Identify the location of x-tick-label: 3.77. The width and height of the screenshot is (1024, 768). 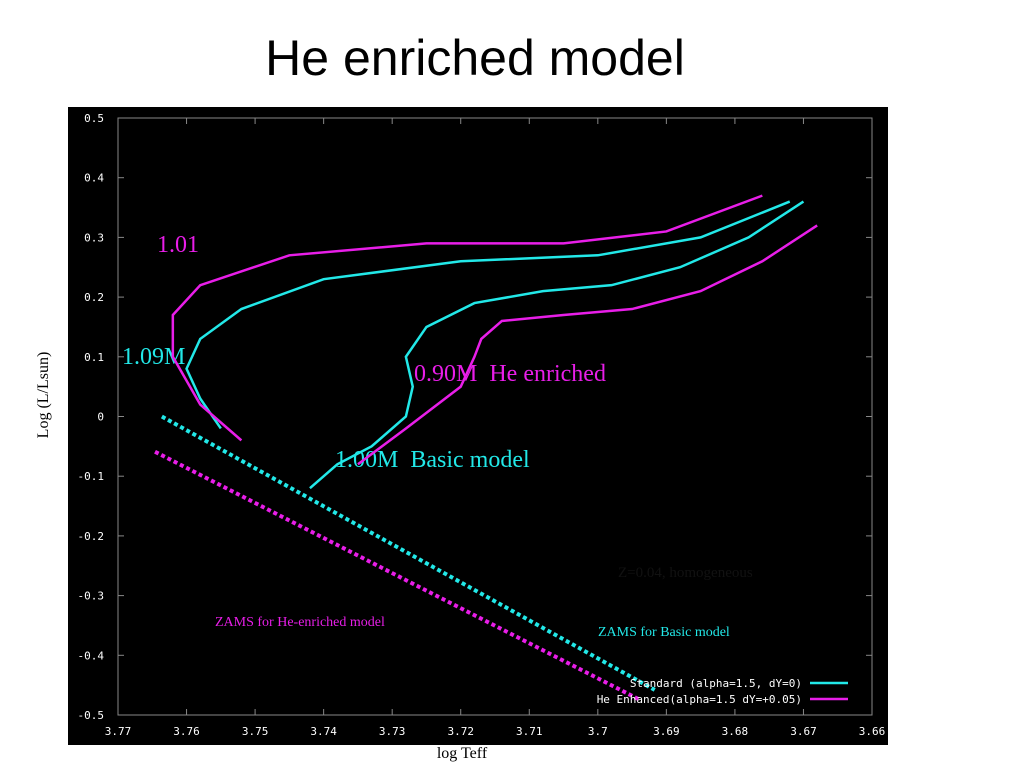
(118, 731).